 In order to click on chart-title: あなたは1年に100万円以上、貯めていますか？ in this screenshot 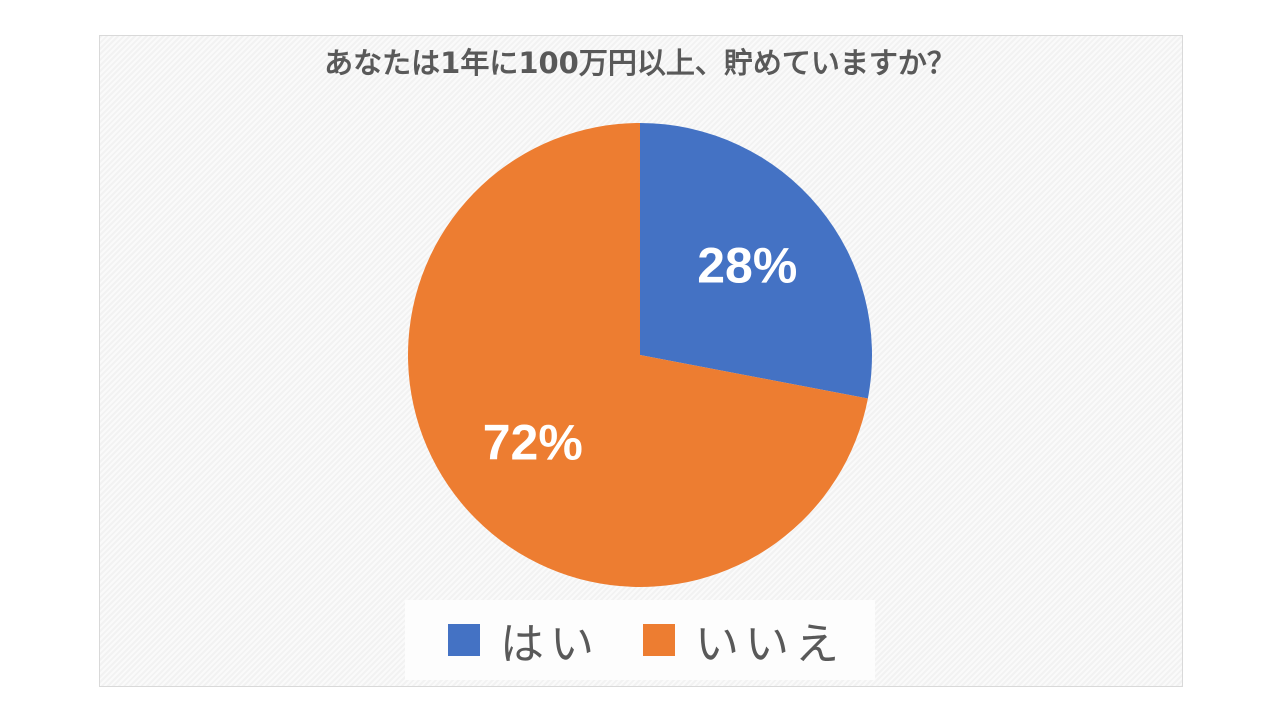, I will do `click(640, 63)`.